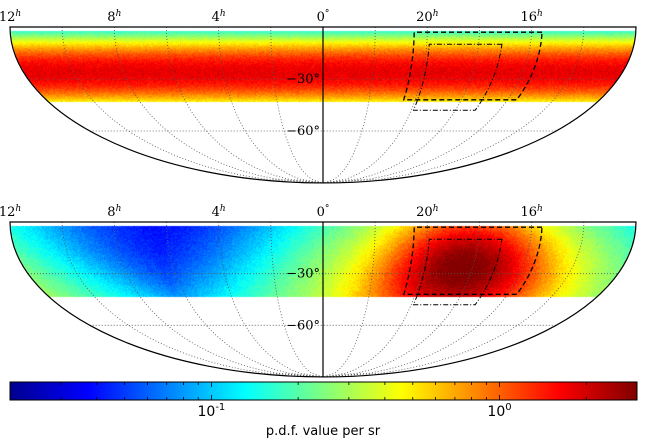 Image resolution: width=646 pixels, height=445 pixels. I want to click on colorbar-tick-label: 10⁰, so click(499, 411).